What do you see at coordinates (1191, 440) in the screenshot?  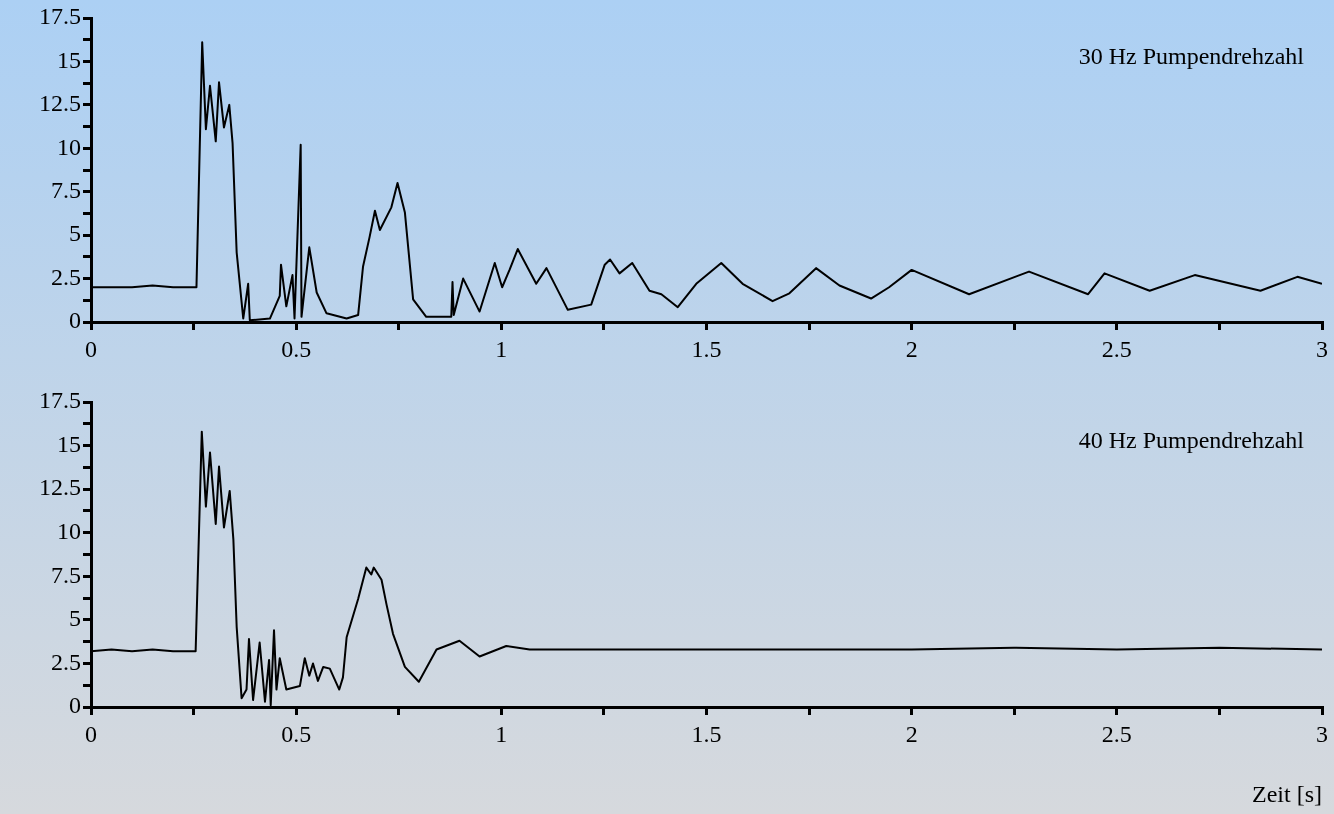 I see `annotation: 40 Hz Pumpendrehzahl` at bounding box center [1191, 440].